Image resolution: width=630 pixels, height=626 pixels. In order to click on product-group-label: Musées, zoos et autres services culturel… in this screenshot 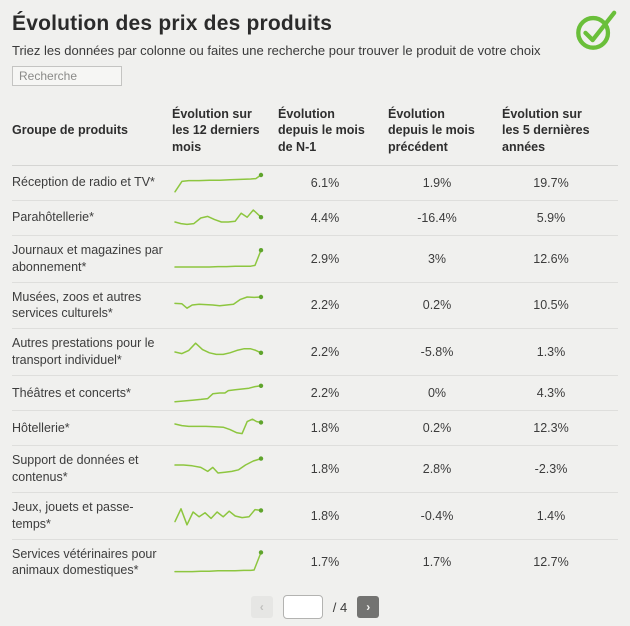, I will do `click(77, 305)`.